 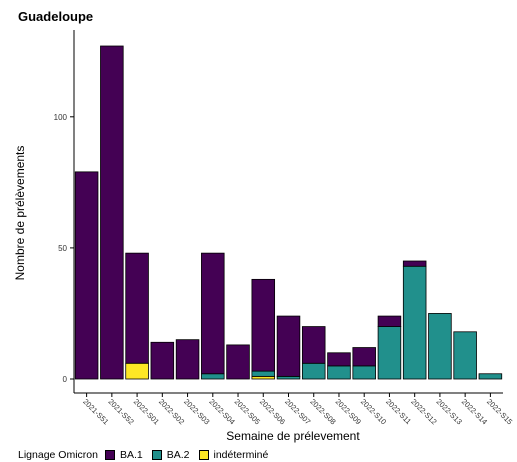 I want to click on legend-item-ba2: BA.2, so click(x=170, y=455).